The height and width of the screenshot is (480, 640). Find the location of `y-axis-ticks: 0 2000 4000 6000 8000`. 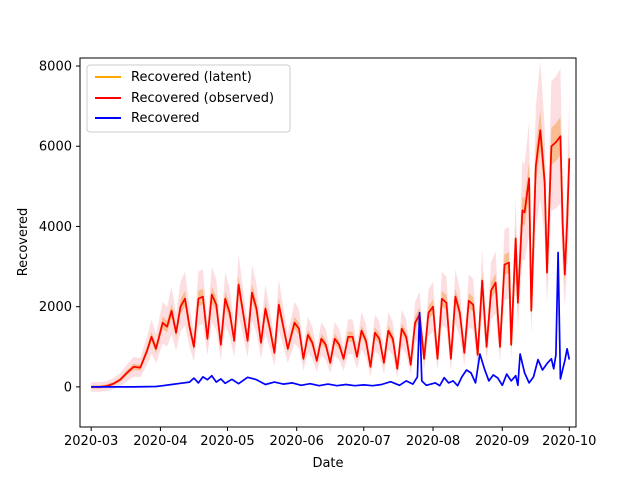

y-axis-ticks: 0 2000 4000 6000 8000 is located at coordinates (59, 227).